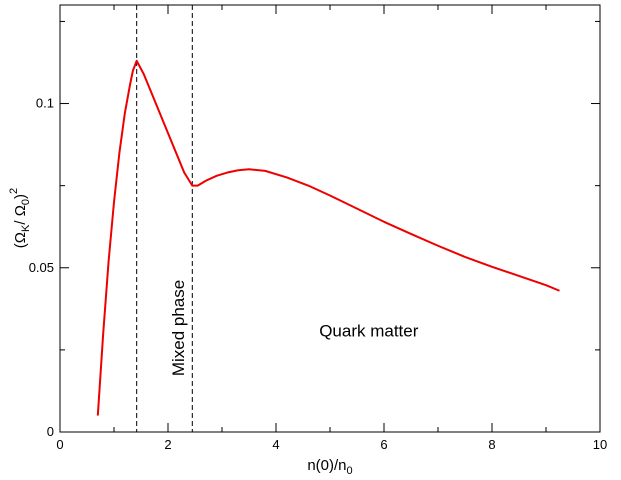  Describe the element at coordinates (167, 444) in the screenshot. I see `x-tick-label: 2` at that location.